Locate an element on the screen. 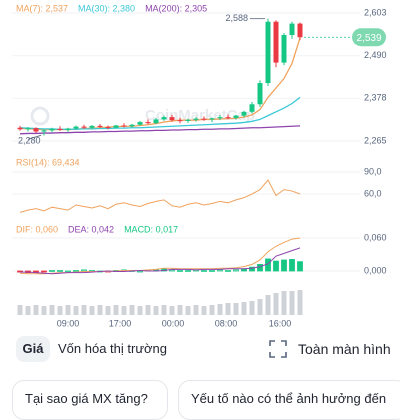 The height and width of the screenshot is (420, 400). legend-entry: MA(200): 2,305 is located at coordinates (176, 8).